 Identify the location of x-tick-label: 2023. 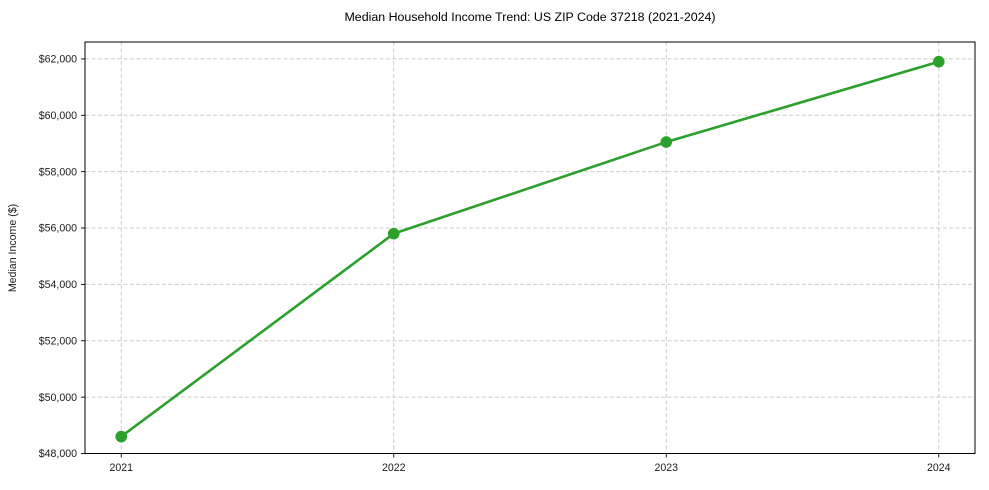
(666, 468).